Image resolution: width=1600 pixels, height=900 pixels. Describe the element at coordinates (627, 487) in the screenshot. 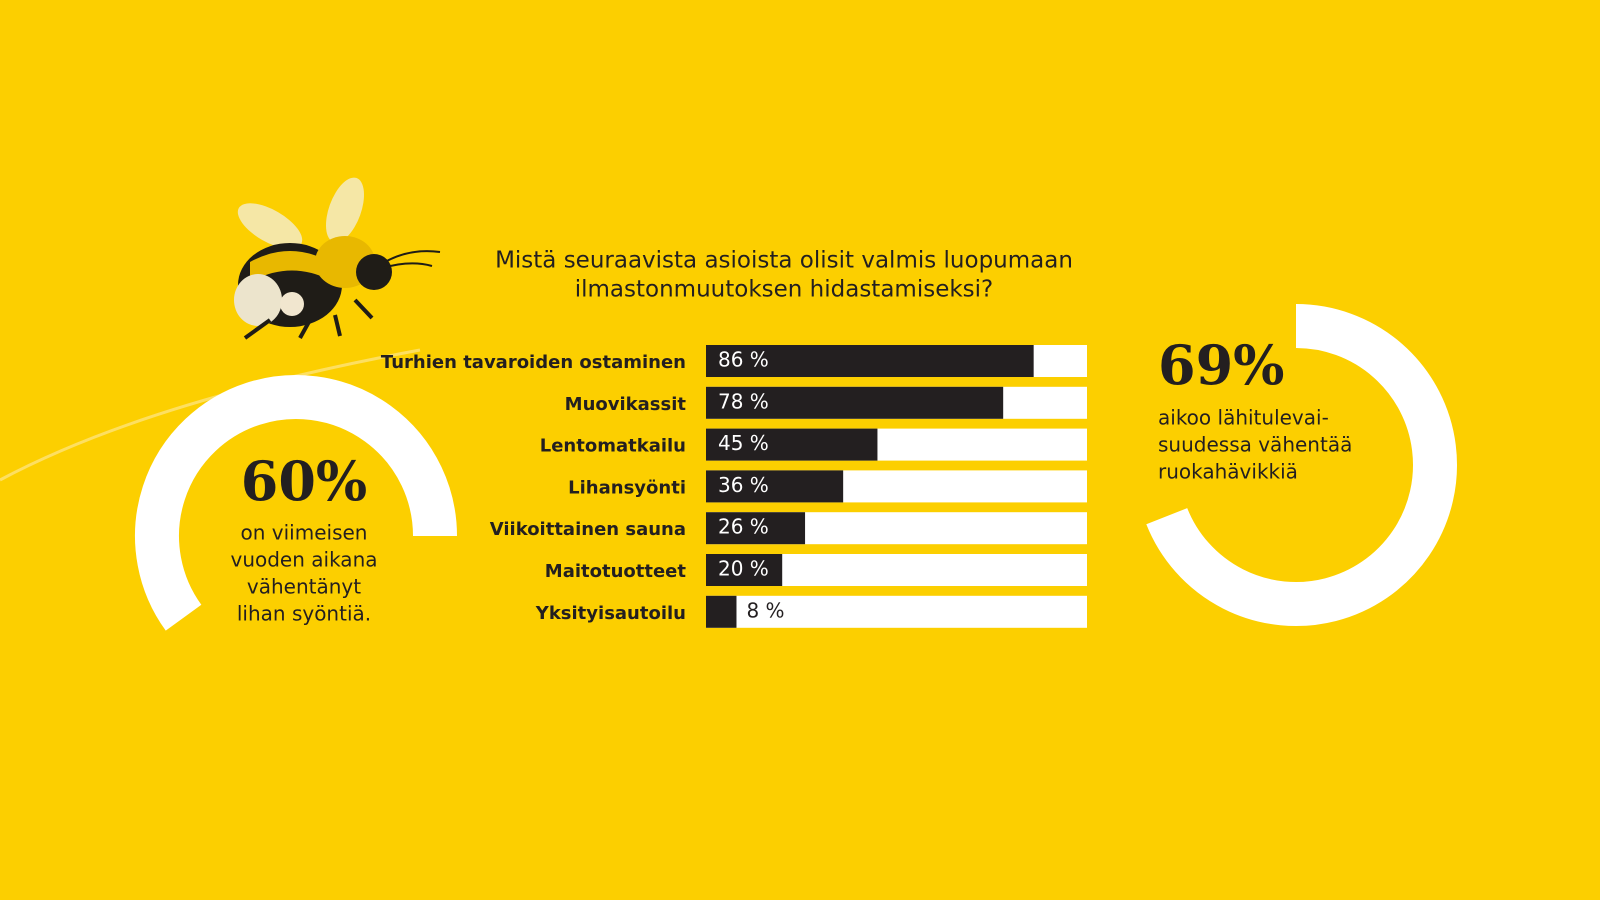

I see `category-label: Lihansyönti` at that location.